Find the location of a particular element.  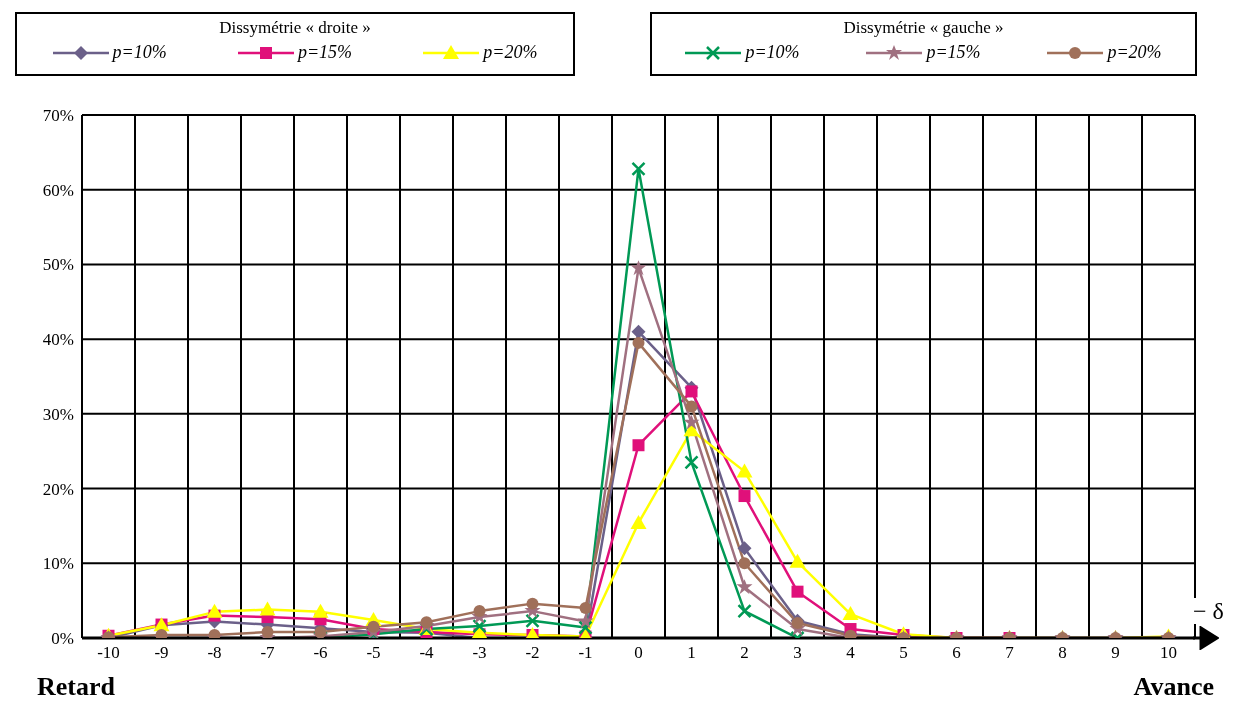

x-tick-label: -4 is located at coordinates (427, 653).